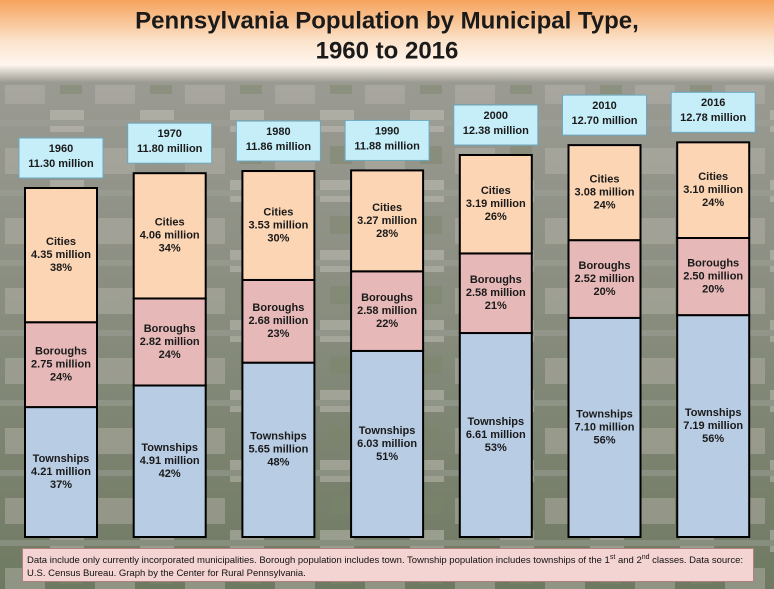 The height and width of the screenshot is (589, 774). I want to click on year-label: 2000, so click(496, 116).